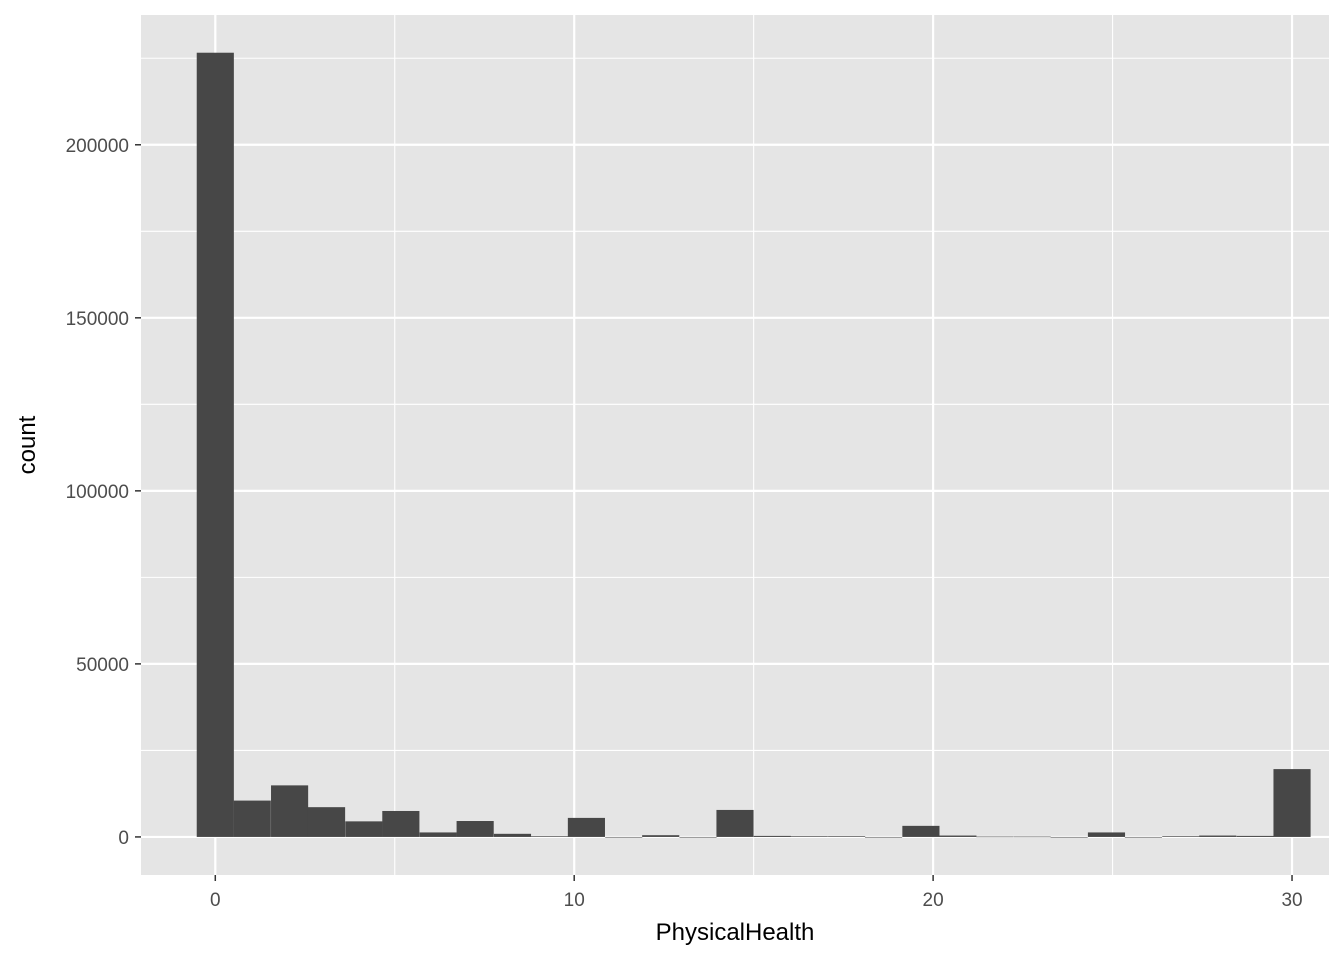  I want to click on y-tick-label: 0, so click(123, 838).